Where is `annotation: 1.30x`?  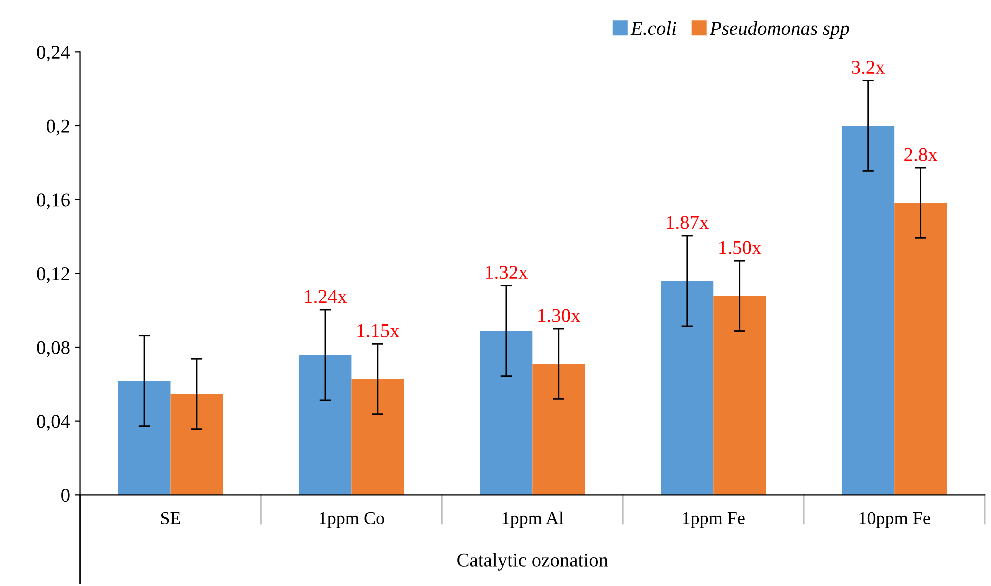 annotation: 1.30x is located at coordinates (559, 315).